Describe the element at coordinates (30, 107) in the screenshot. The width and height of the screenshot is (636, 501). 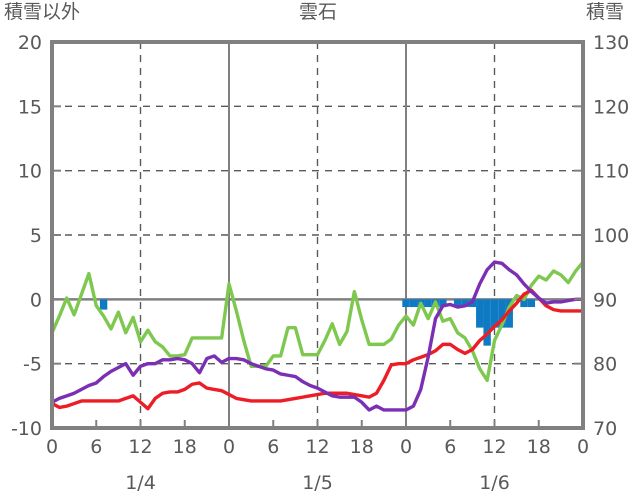
I see `left-axis-tick-label: 15` at that location.